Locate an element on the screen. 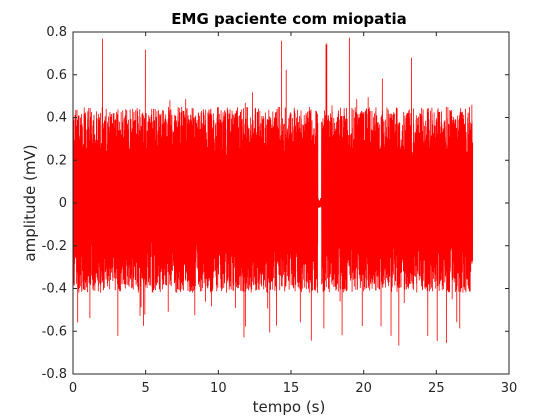  y-tick-label: 0 is located at coordinates (63, 203).